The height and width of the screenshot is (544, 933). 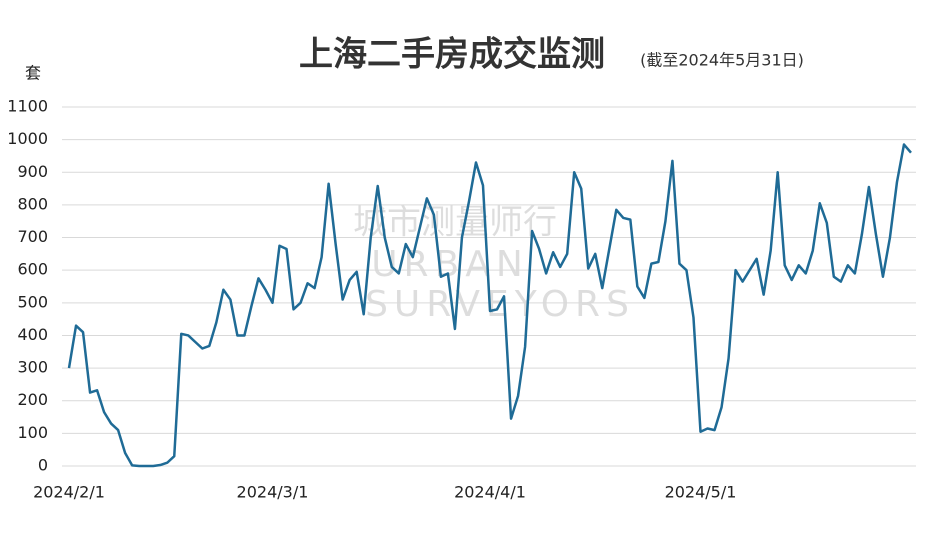 What do you see at coordinates (490, 492) in the screenshot?
I see `x-tick-label: 2024/4/1` at bounding box center [490, 492].